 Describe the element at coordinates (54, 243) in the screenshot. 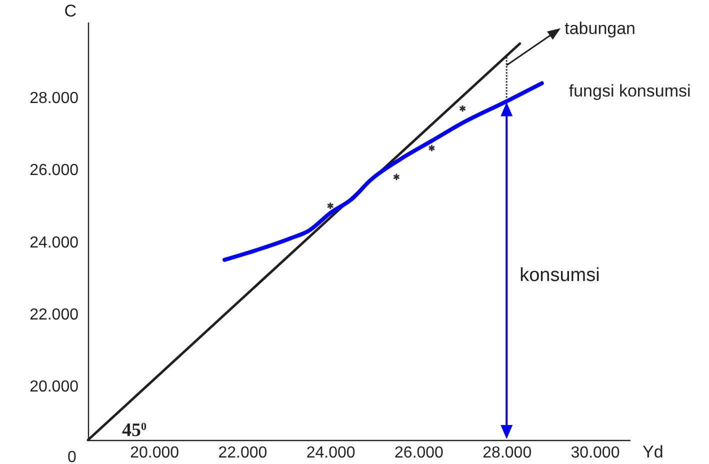

I see `y-tick-label: 24.000` at that location.